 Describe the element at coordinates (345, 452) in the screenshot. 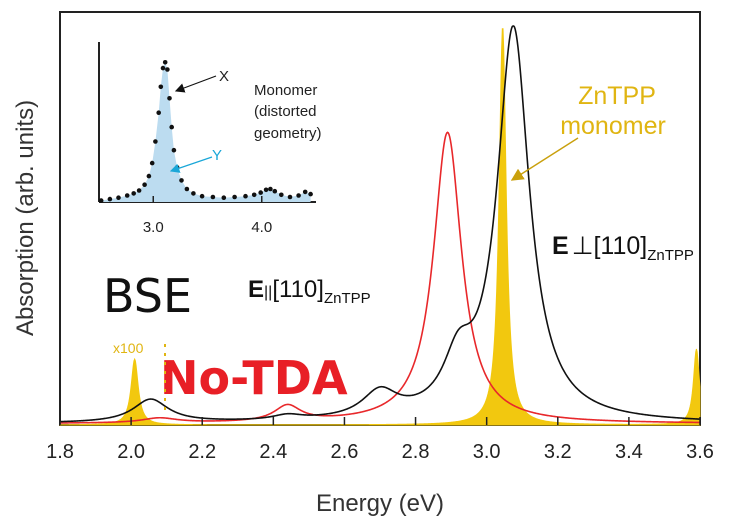

I see `x-tick-label: 2.6` at that location.